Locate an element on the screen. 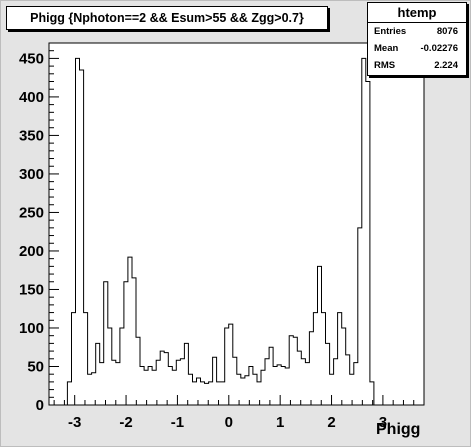  x-tick-label: 2 is located at coordinates (331, 422).